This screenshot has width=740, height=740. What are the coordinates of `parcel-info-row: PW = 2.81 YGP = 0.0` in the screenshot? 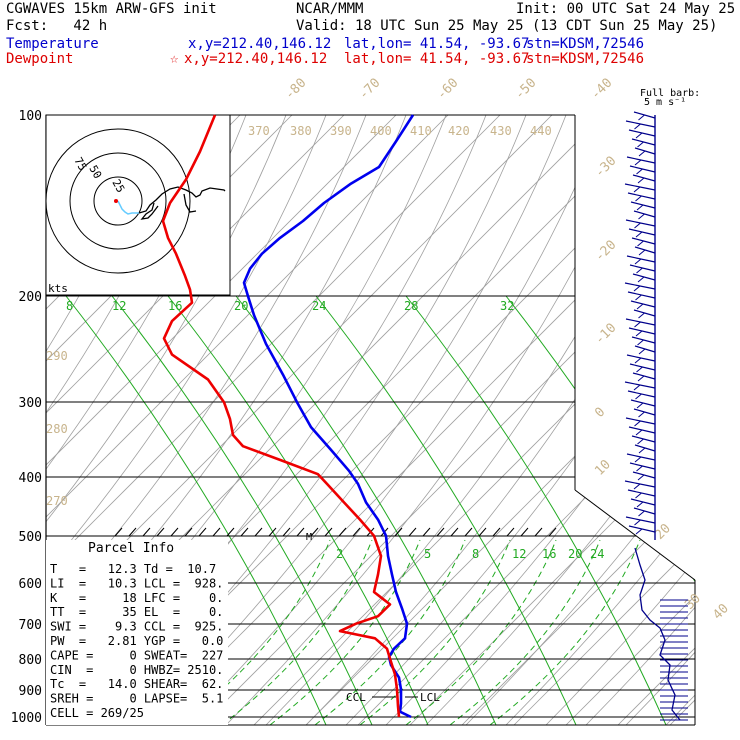 It's located at (136, 641).